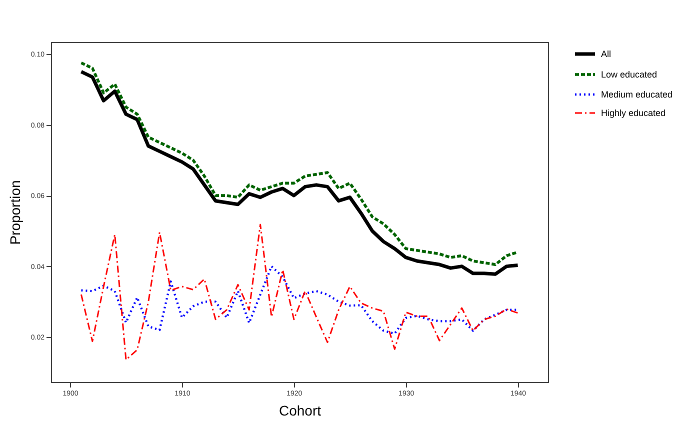 The height and width of the screenshot is (428, 686). Describe the element at coordinates (606, 54) in the screenshot. I see `legend-label: All` at that location.